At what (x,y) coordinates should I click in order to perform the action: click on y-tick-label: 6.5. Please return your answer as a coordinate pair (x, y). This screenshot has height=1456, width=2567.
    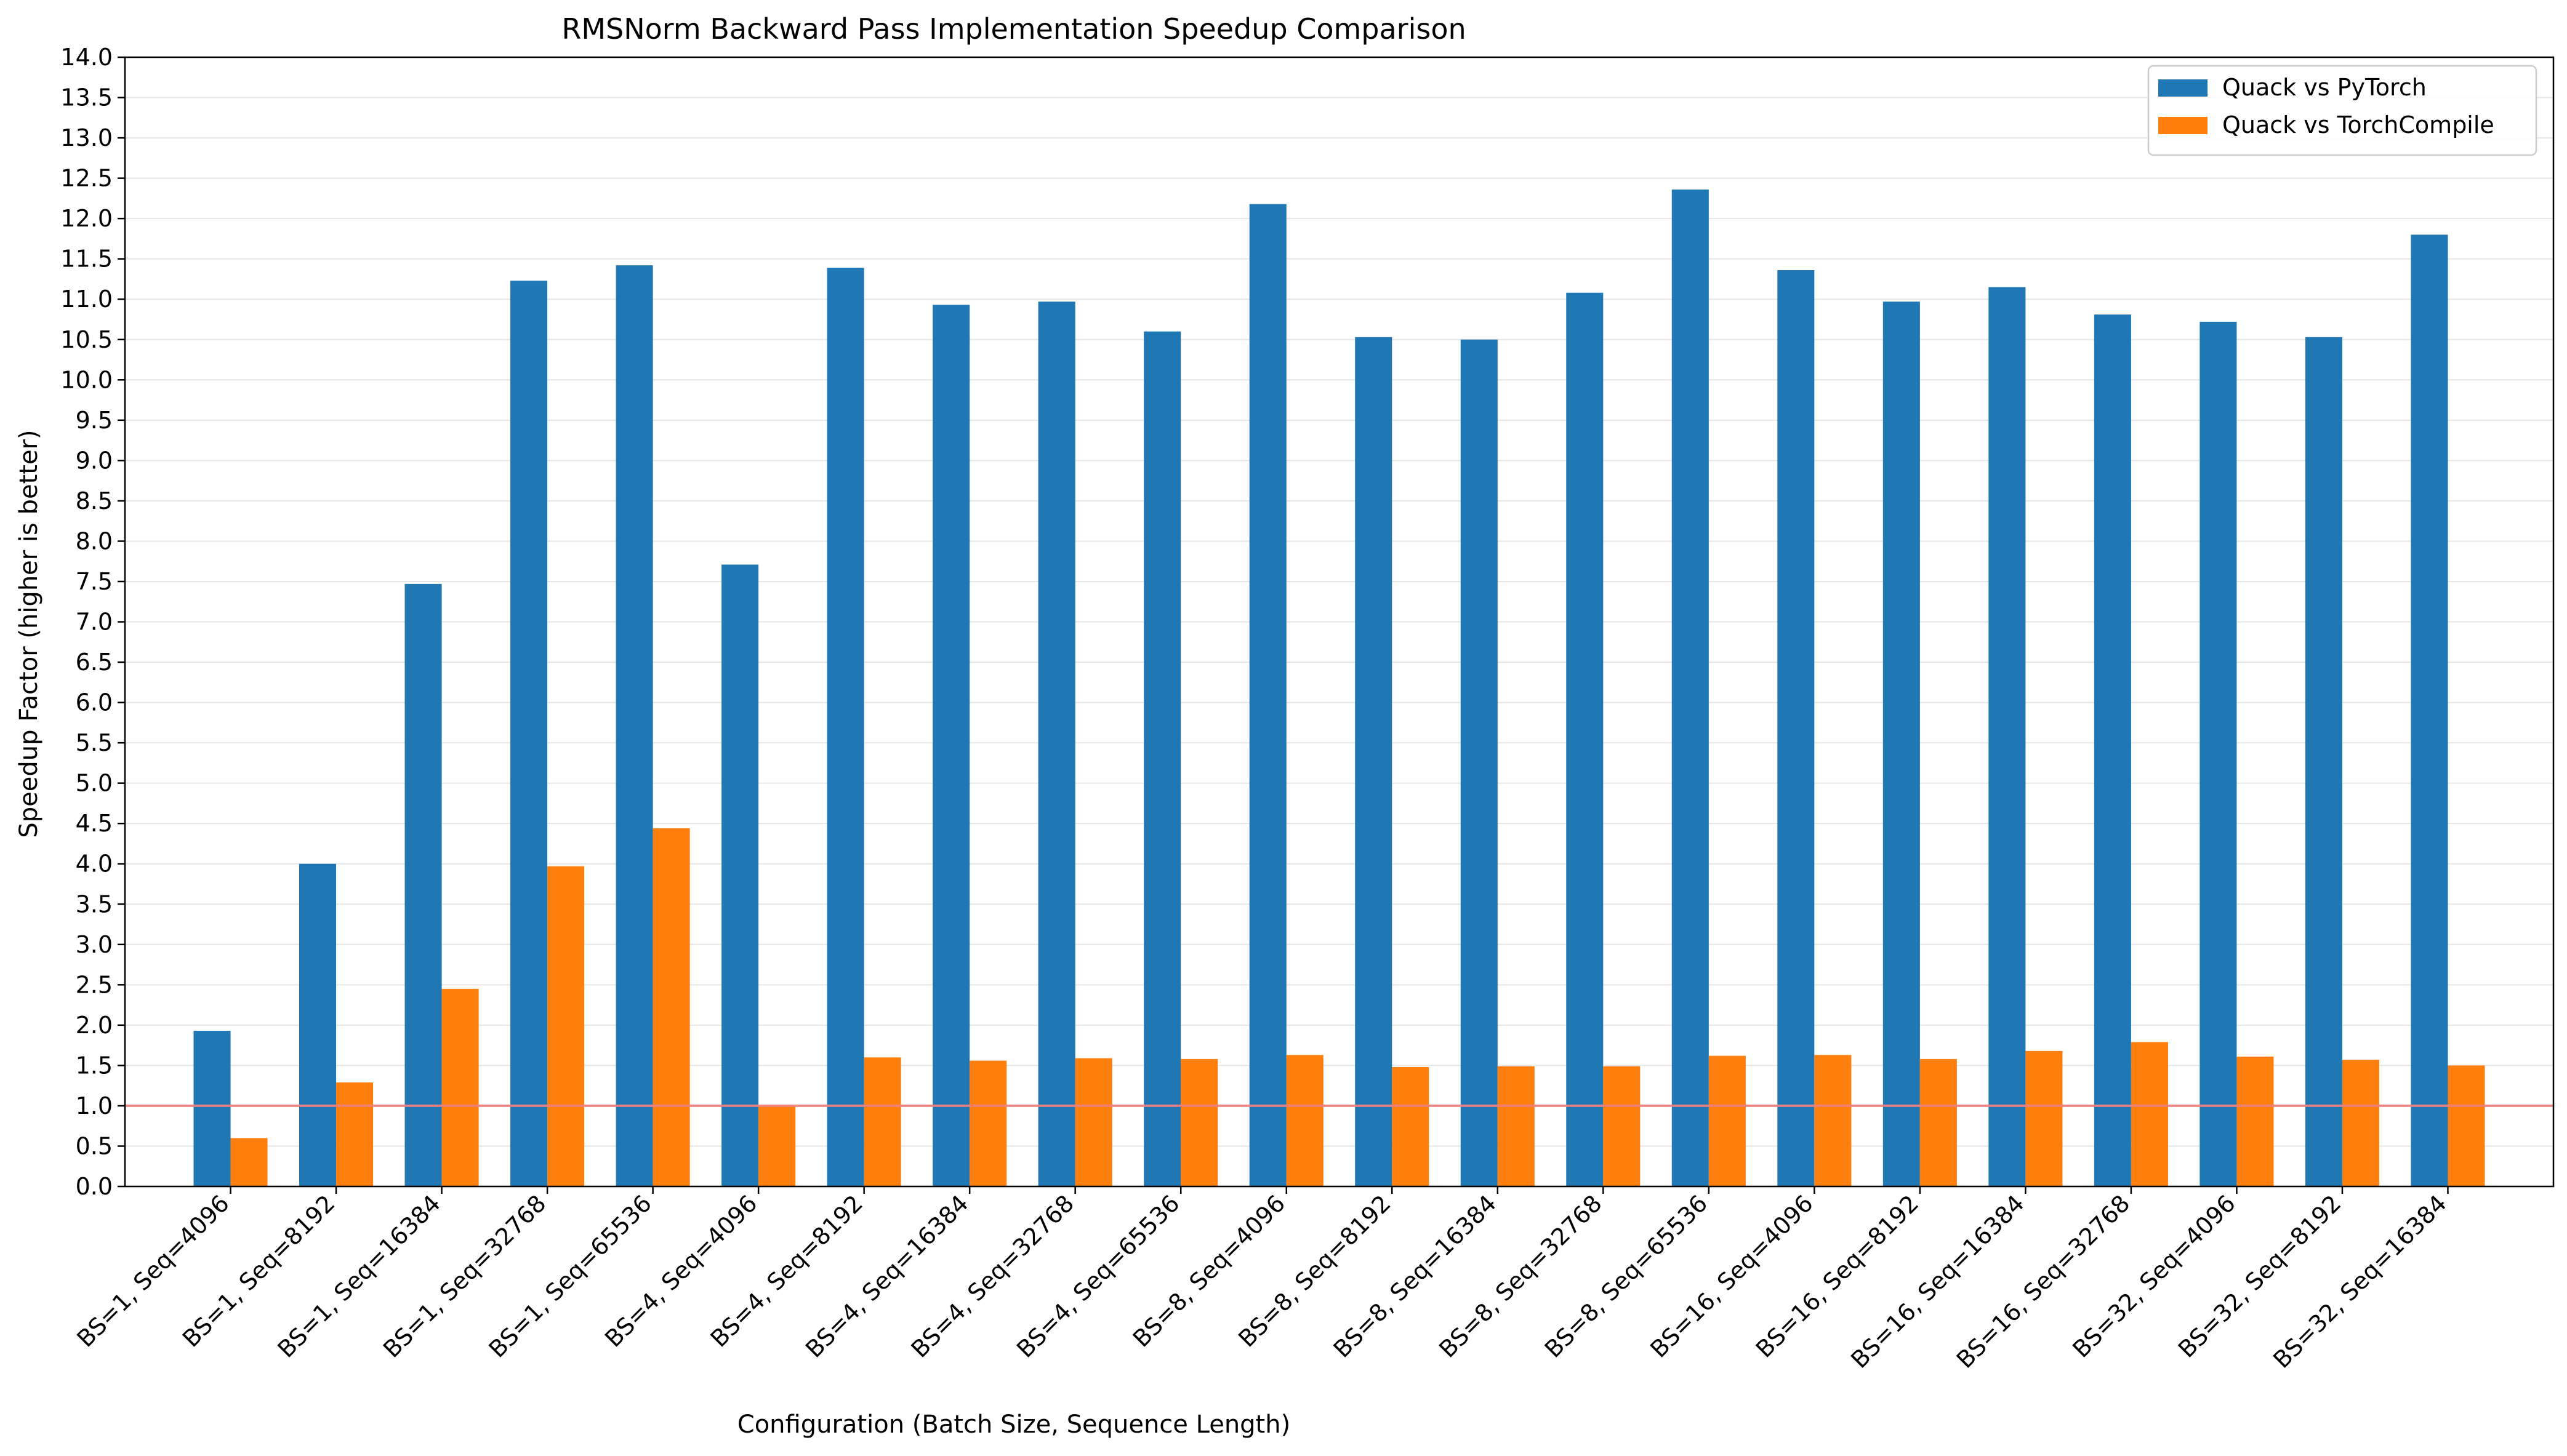
    Looking at the image, I should click on (94, 662).